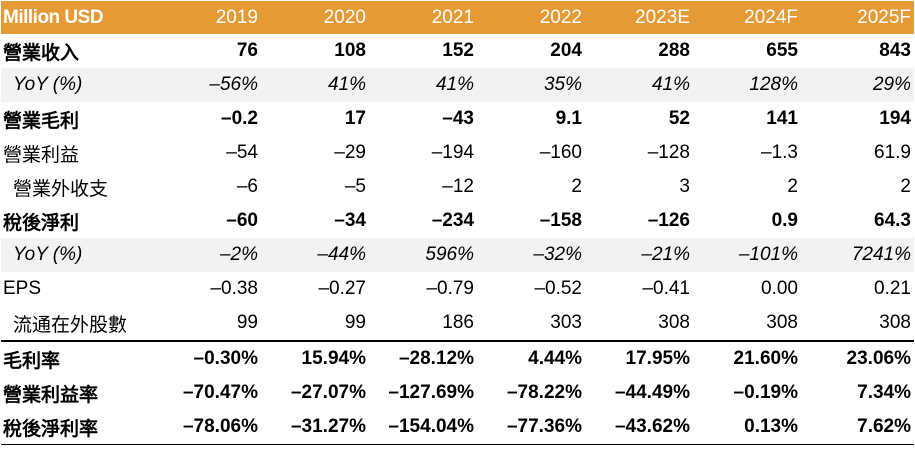 This screenshot has height=453, width=915. What do you see at coordinates (207, 17) in the screenshot?
I see `header-year-2019: 2019` at bounding box center [207, 17].